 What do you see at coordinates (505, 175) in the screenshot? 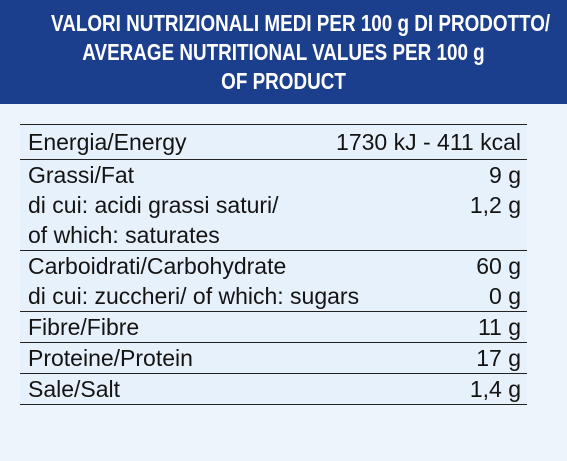
I see `fat-value: 9 g` at bounding box center [505, 175].